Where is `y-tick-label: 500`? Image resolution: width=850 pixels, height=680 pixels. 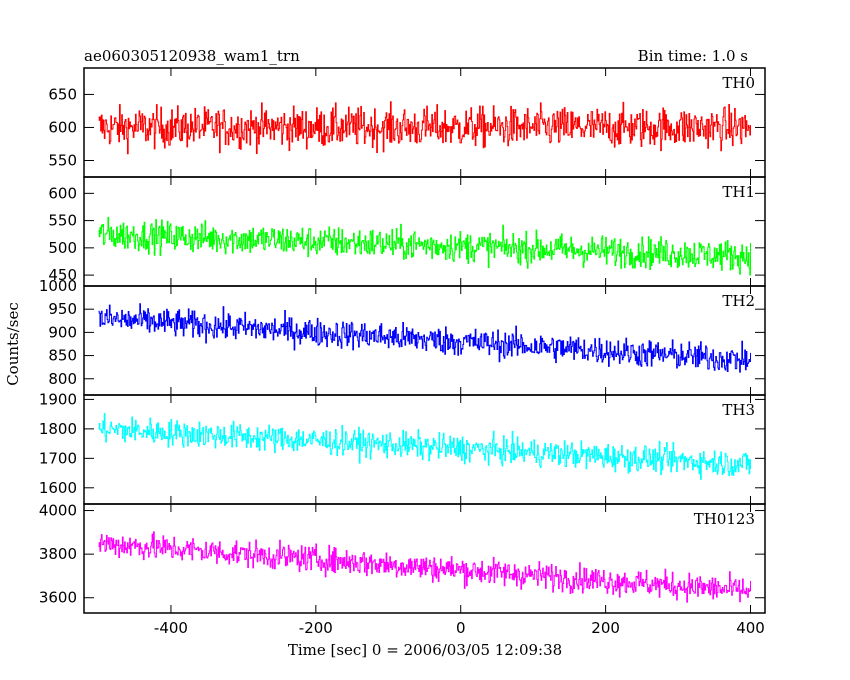
y-tick-label: 500 is located at coordinates (62, 248).